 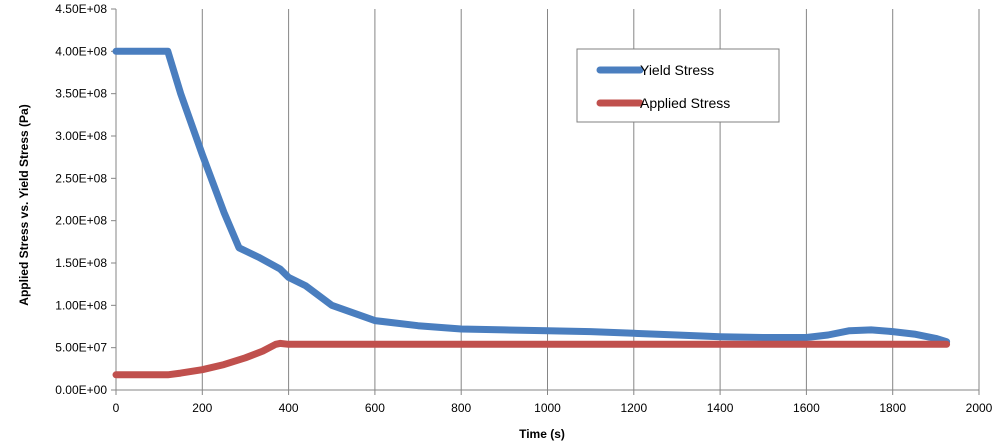 I want to click on y-axis-title: Applied Stress vs. Yield Stress (Pa), so click(x=24, y=204).